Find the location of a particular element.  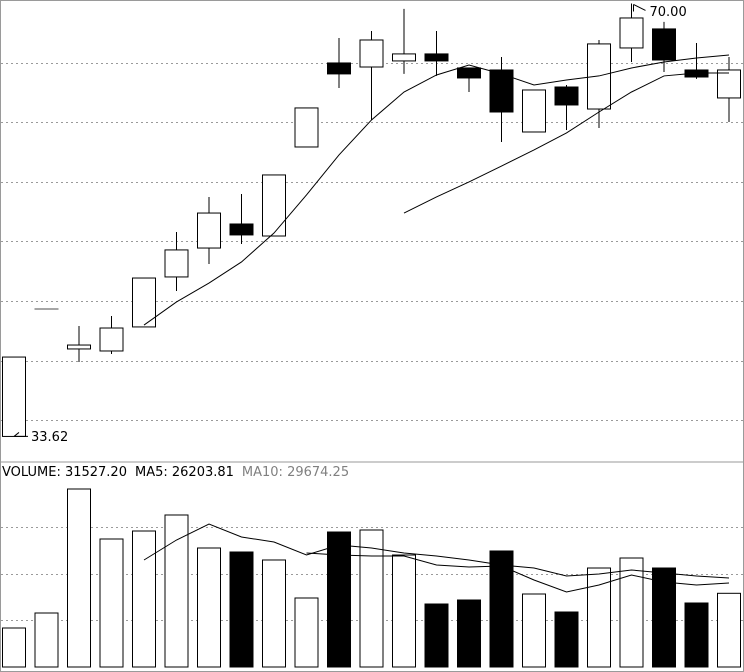

high-arrow is located at coordinates (639, 8).